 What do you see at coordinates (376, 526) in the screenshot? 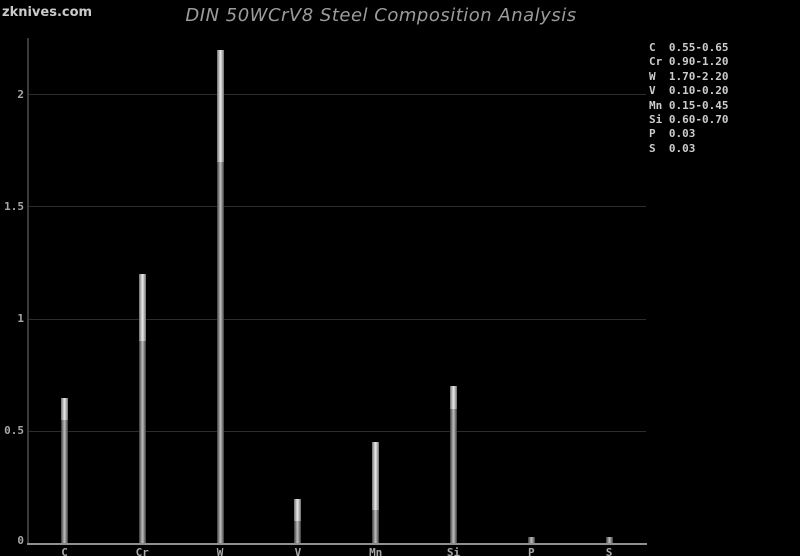
I see `bar-Mn` at bounding box center [376, 526].